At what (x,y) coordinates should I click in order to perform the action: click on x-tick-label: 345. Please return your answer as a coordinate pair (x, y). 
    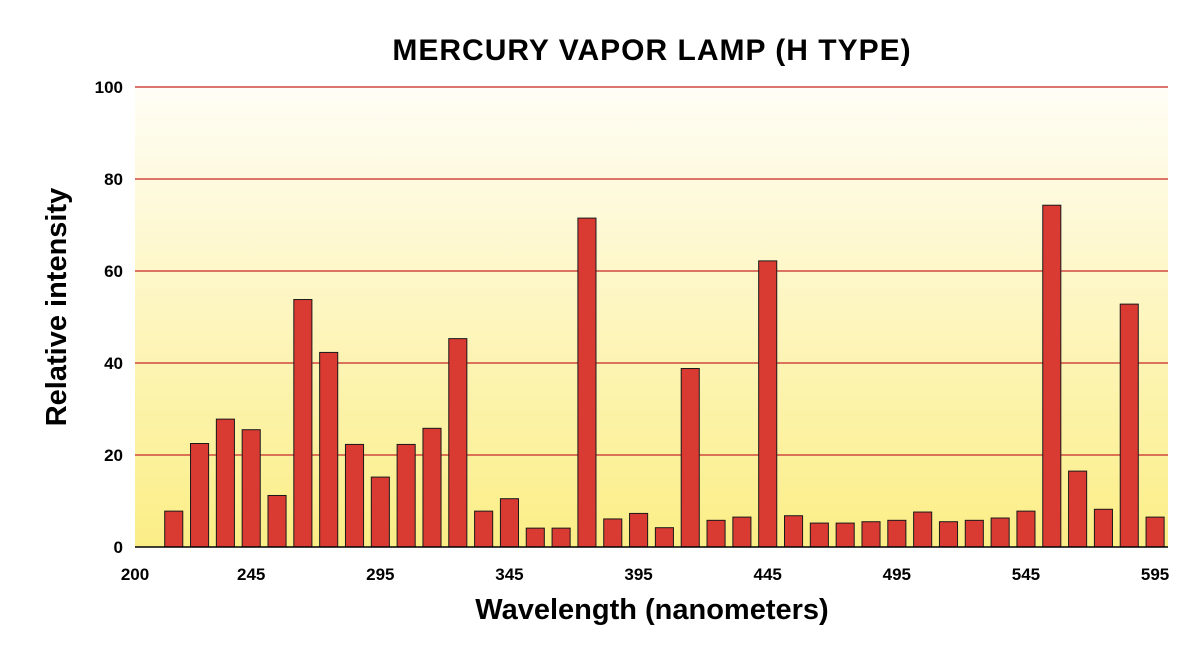
    Looking at the image, I should click on (509, 574).